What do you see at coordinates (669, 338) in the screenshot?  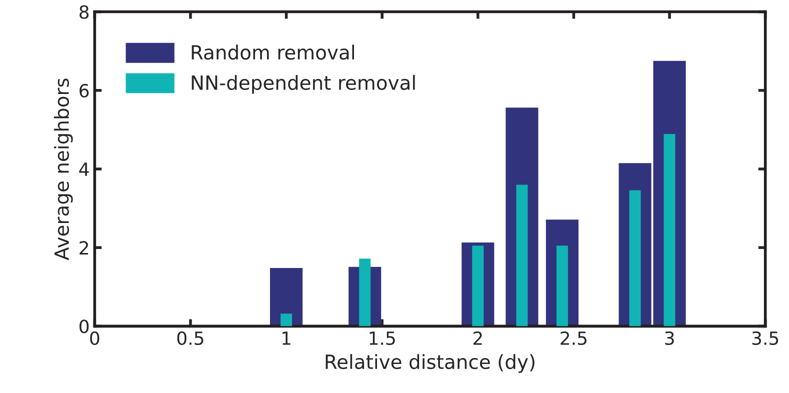 I see `x-tick-label: 3` at bounding box center [669, 338].